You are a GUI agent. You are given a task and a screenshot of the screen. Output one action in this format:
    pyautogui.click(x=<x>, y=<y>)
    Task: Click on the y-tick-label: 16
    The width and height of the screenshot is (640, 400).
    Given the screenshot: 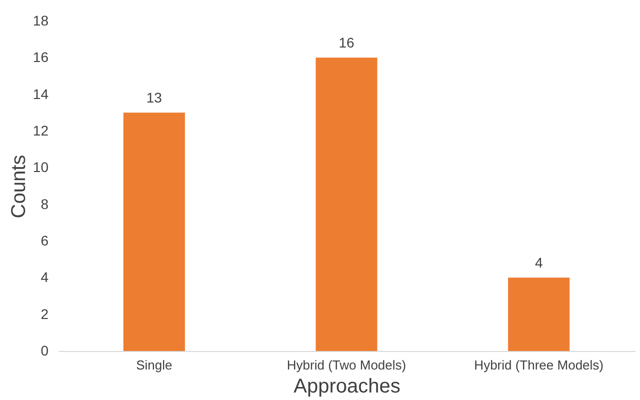 What is the action you would take?
    pyautogui.click(x=40, y=57)
    